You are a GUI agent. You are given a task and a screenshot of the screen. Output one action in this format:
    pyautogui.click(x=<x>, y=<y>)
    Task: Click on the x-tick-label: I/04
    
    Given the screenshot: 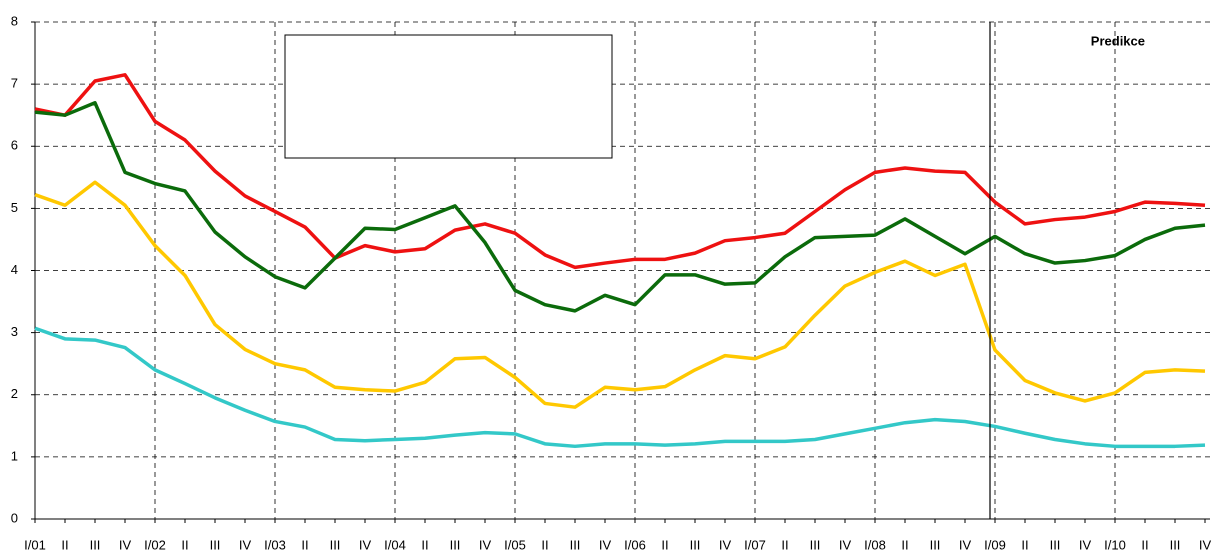 What is the action you would take?
    pyautogui.click(x=395, y=544)
    